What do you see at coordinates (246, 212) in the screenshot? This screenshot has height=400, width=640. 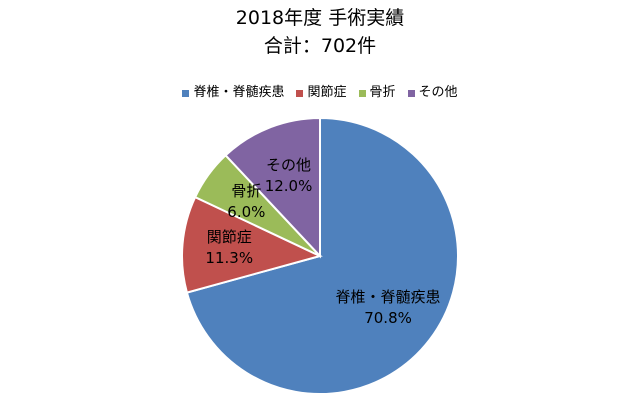 I see `data-label-value-fracture: 6.0%` at bounding box center [246, 212].